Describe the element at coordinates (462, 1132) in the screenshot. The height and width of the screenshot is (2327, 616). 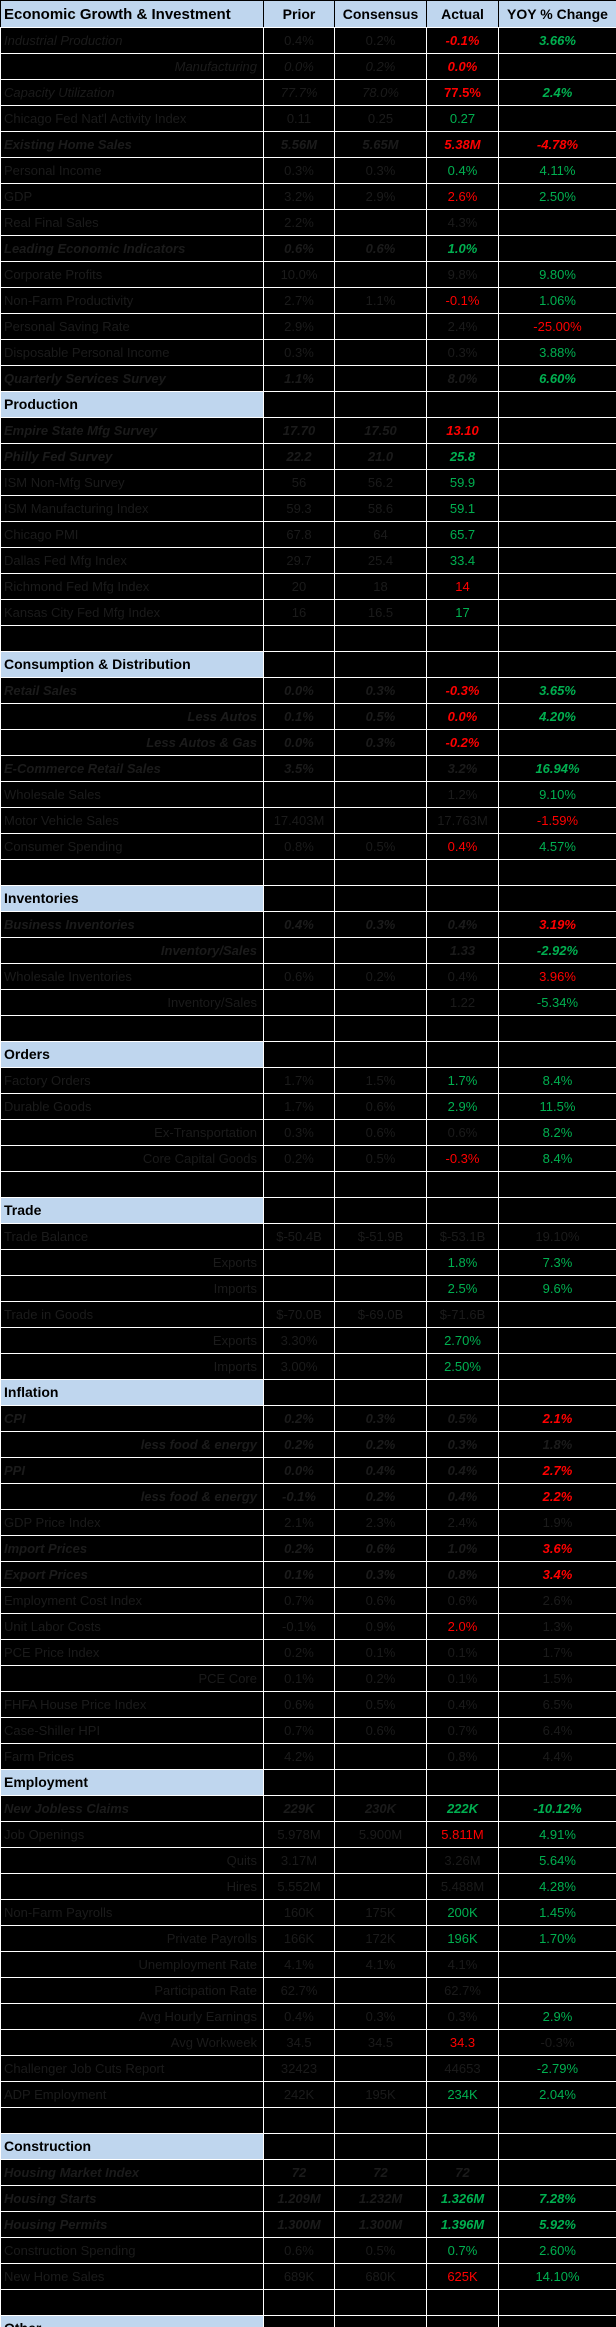
I see `actual-value: 0.6%` at that location.